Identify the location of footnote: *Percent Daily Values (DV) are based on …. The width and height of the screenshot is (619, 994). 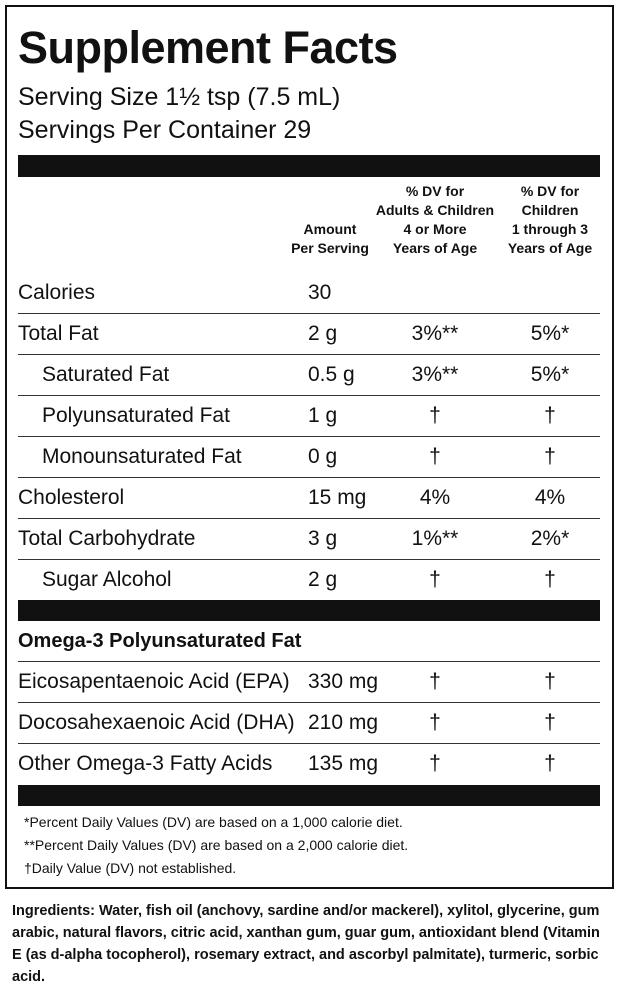
(213, 822).